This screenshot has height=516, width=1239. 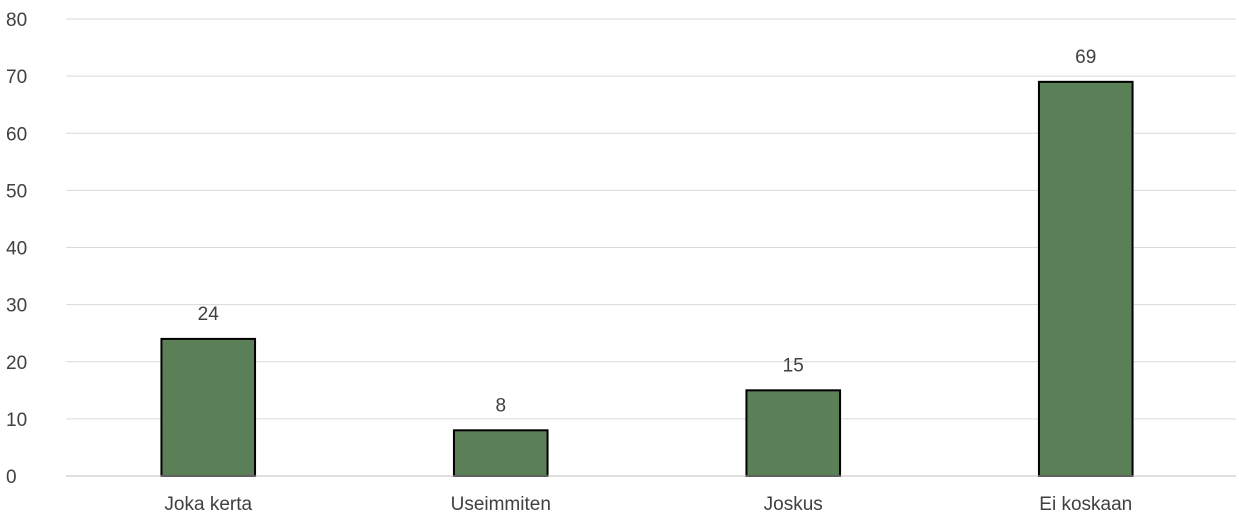 I want to click on bar-joka-kerta, so click(x=208, y=407).